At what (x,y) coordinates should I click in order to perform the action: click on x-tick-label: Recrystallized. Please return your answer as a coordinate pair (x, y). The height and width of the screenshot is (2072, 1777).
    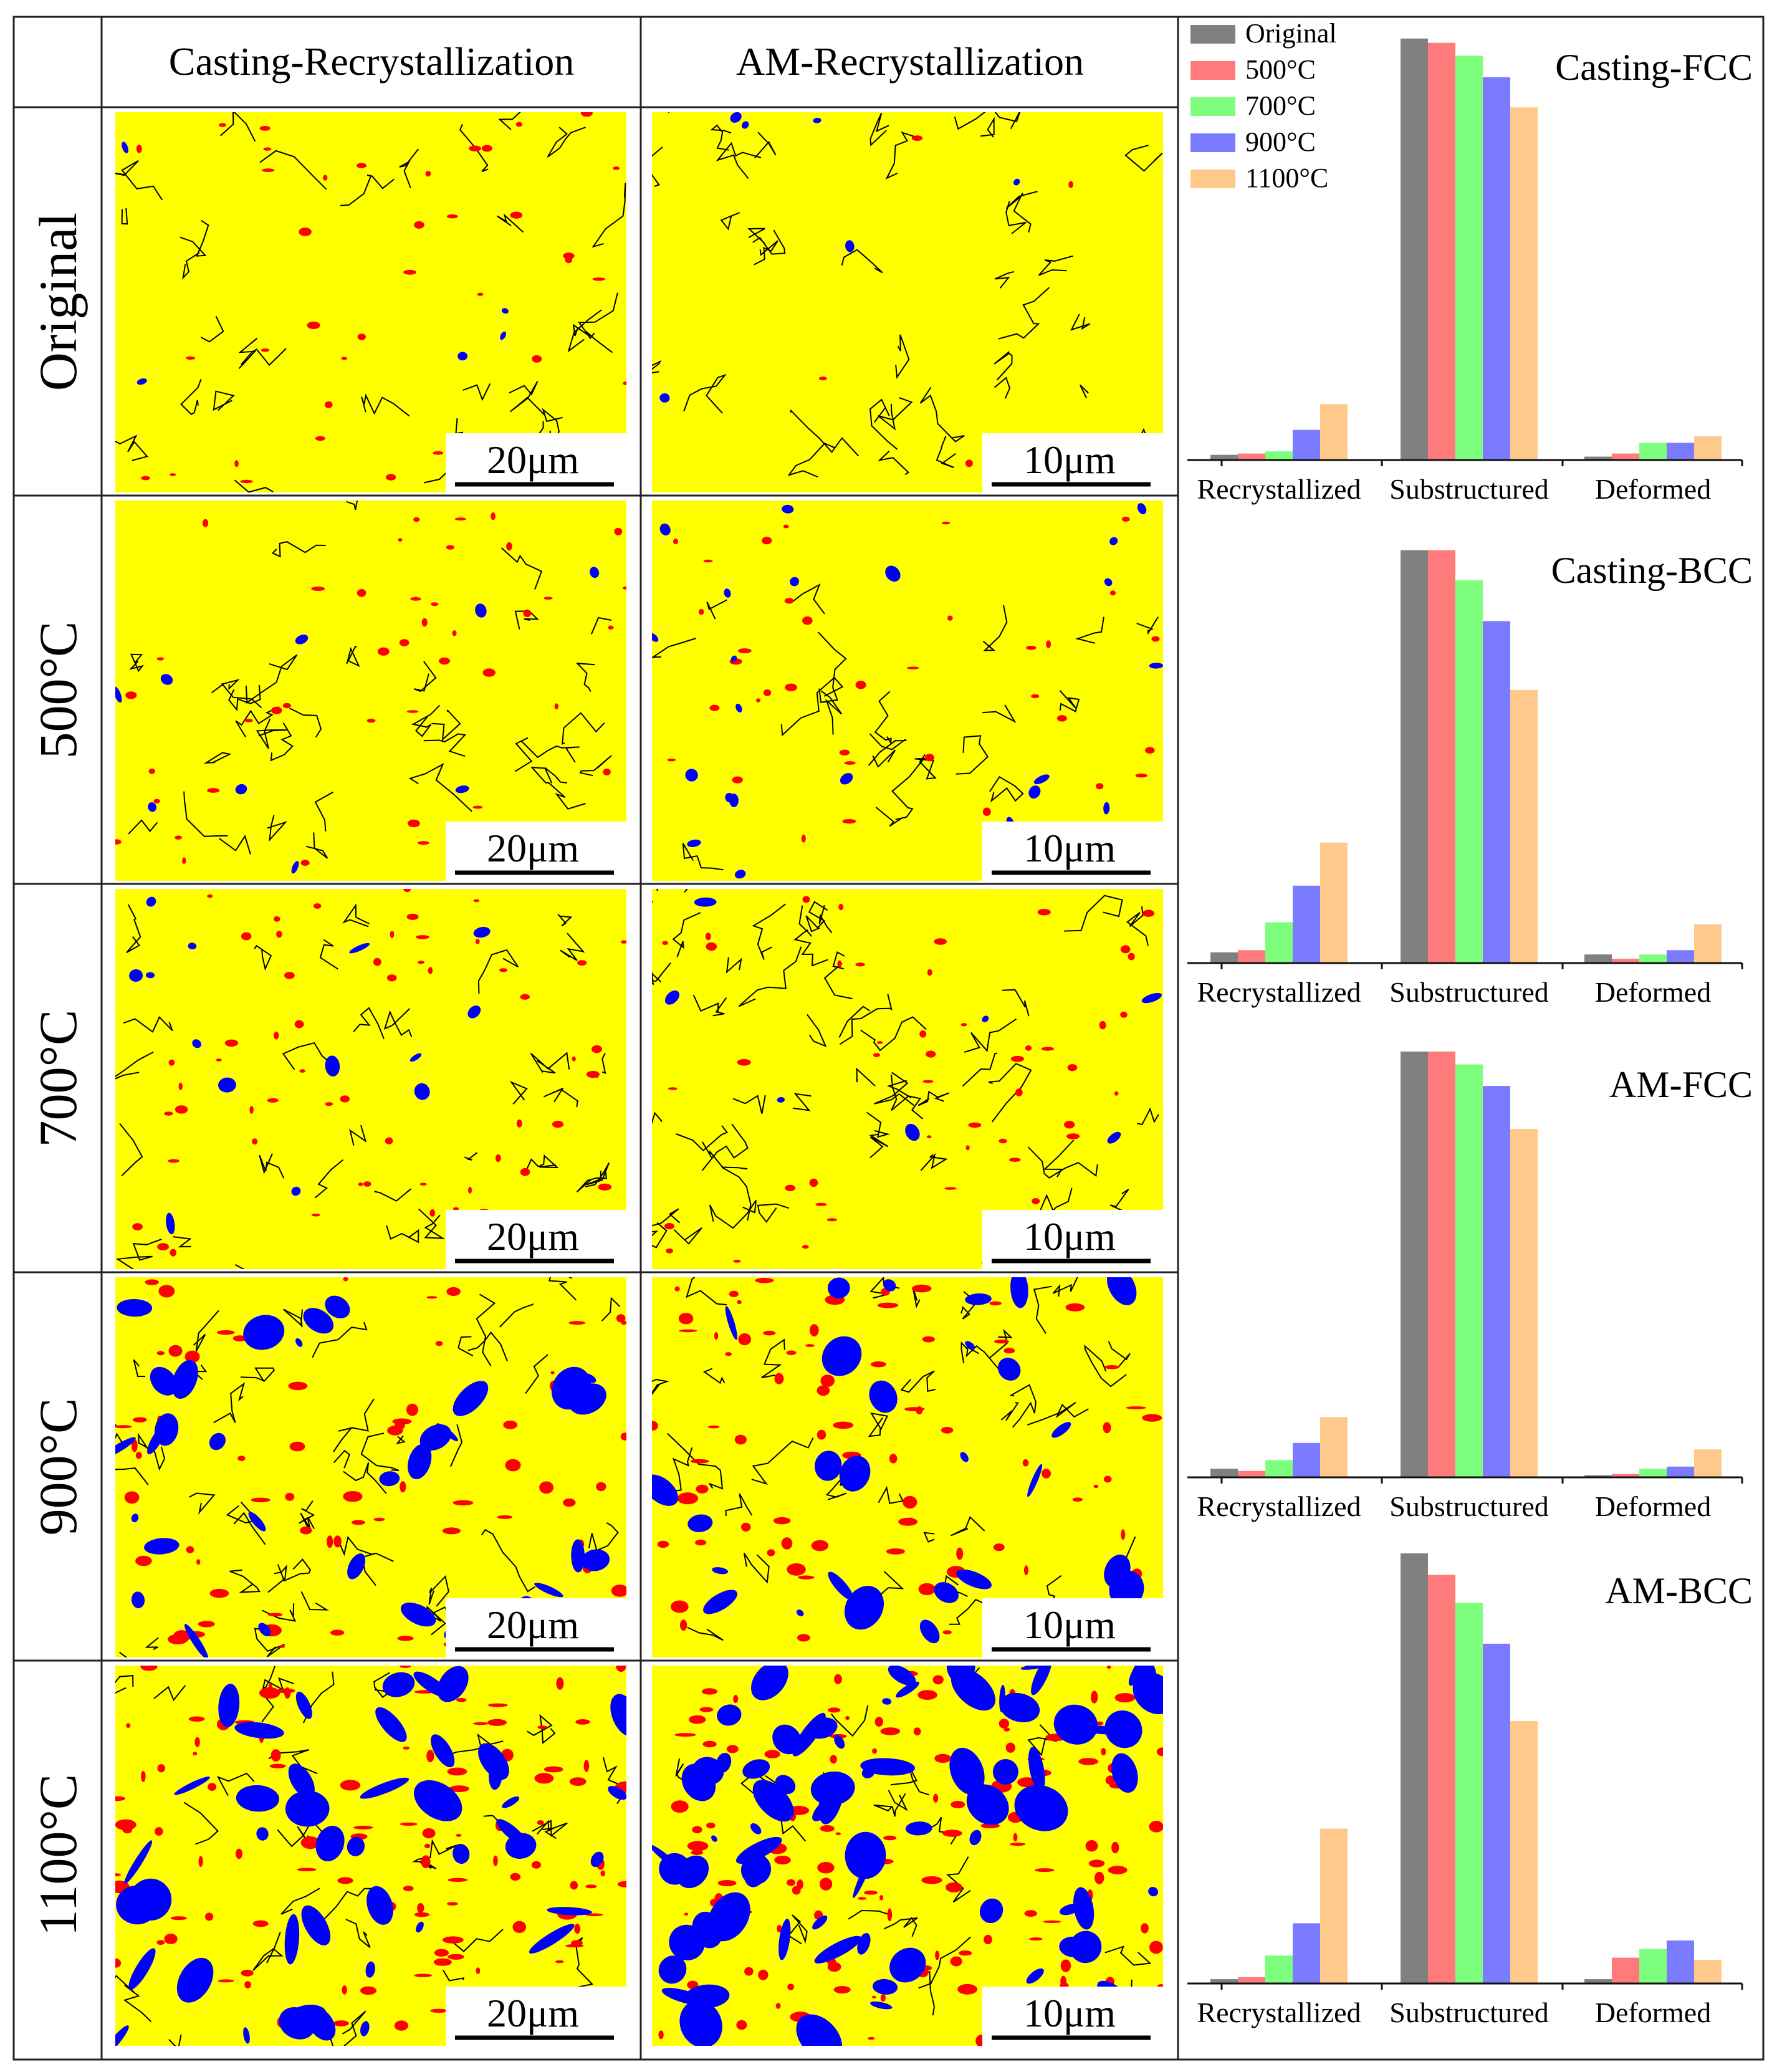
    Looking at the image, I should click on (1279, 992).